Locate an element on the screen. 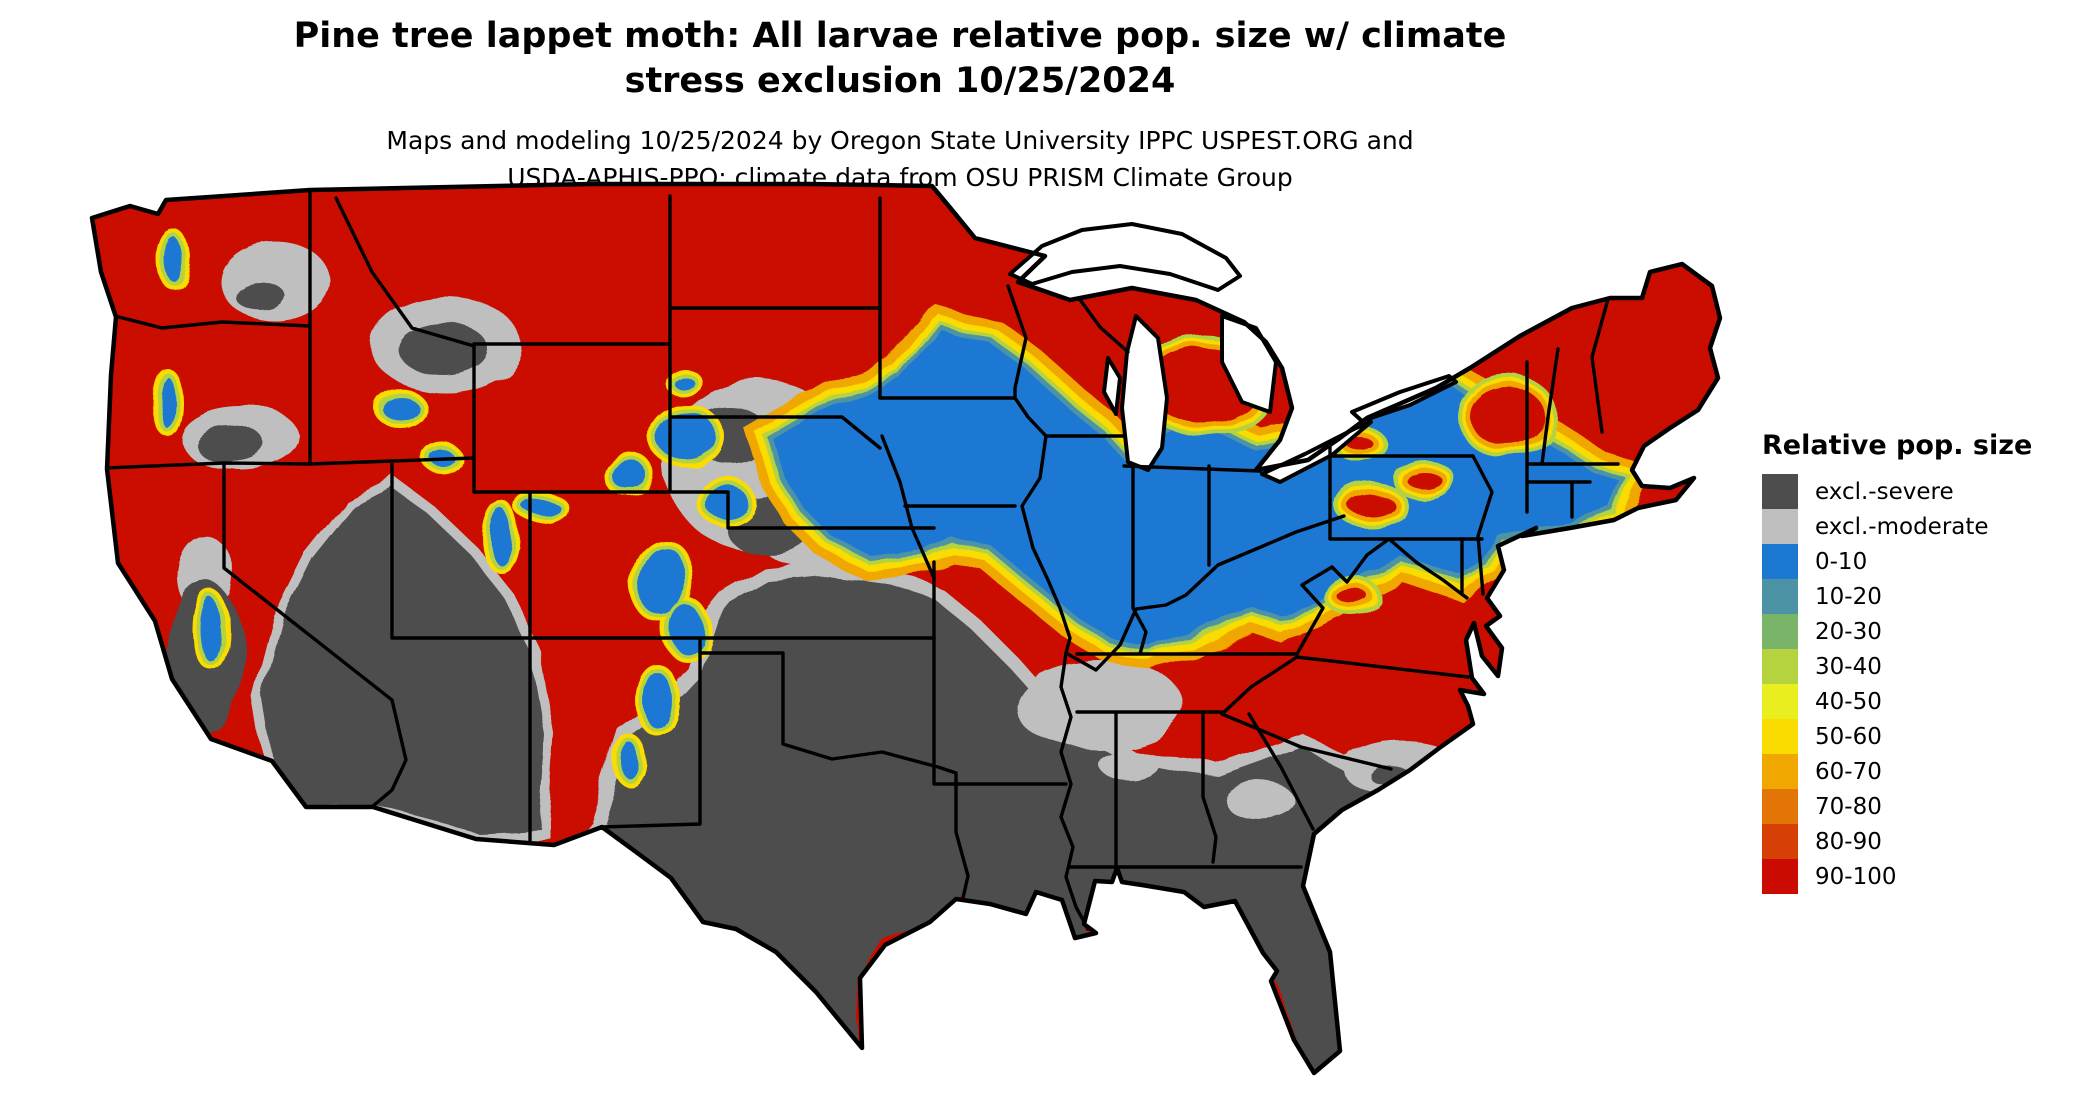 This screenshot has height=1116, width=2100. legend-row: 80-90 is located at coordinates (1897, 841).